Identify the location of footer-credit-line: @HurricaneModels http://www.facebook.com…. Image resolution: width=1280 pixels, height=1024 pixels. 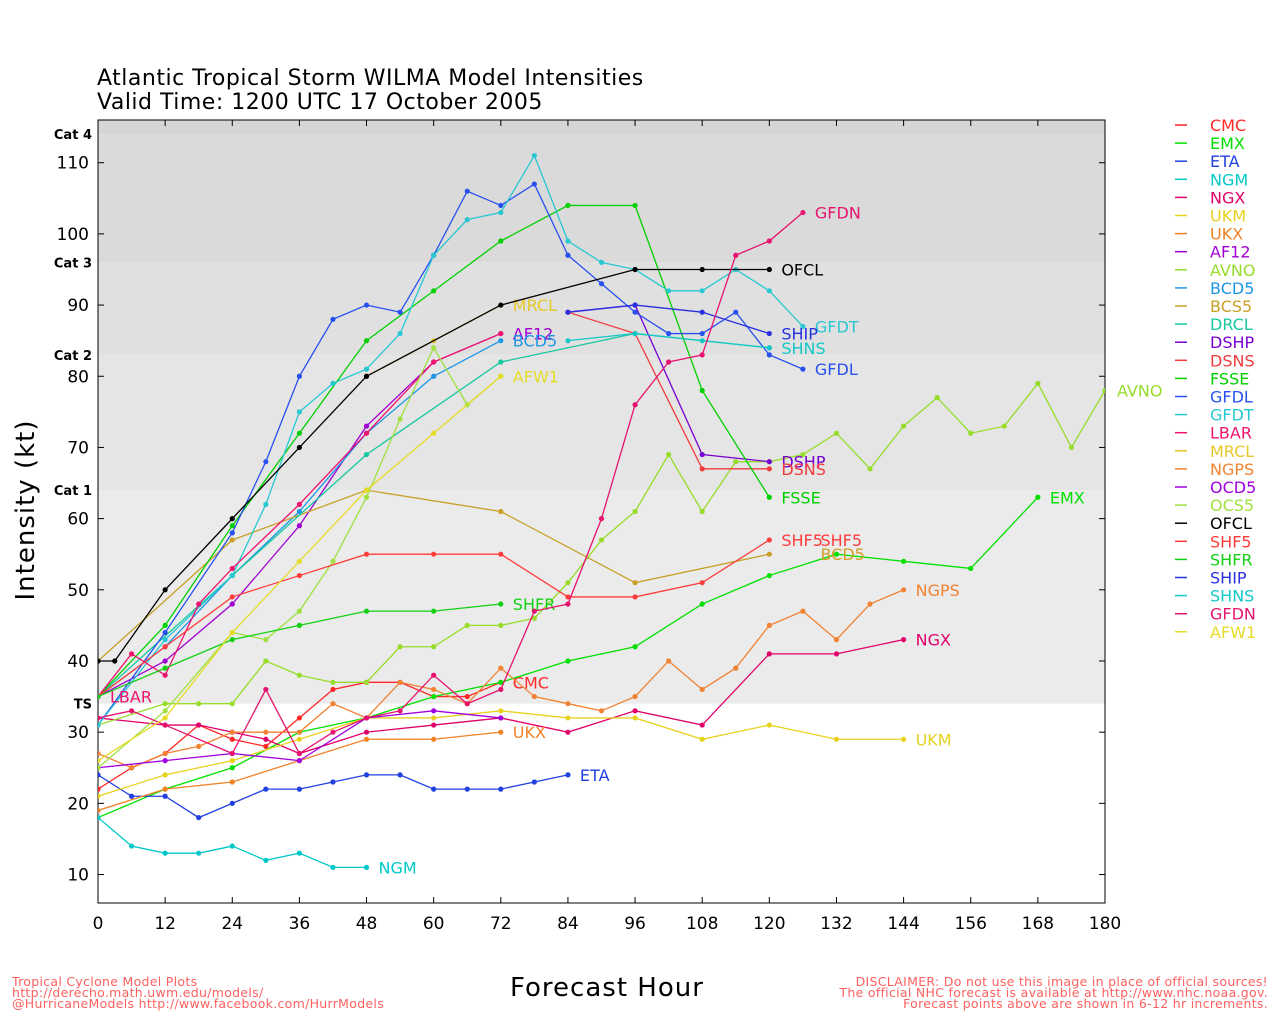
(198, 1003).